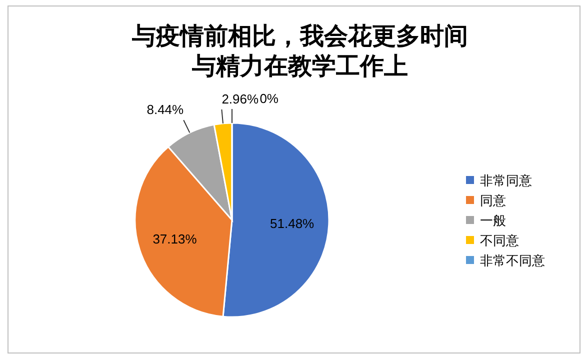 The image size is (588, 359). Describe the element at coordinates (240, 98) in the screenshot. I see `data-label: 2.96%` at that location.